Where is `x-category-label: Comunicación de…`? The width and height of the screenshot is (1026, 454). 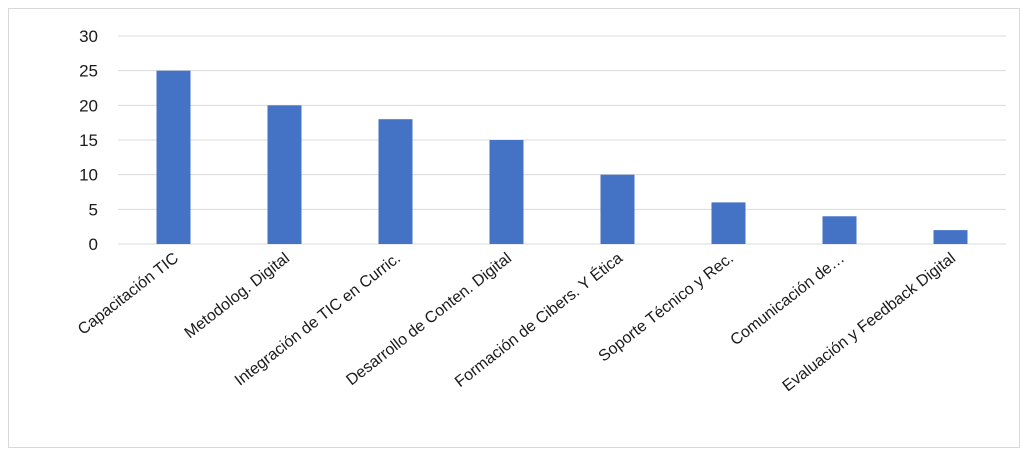 x-category-label: Comunicación de… is located at coordinates (787, 299).